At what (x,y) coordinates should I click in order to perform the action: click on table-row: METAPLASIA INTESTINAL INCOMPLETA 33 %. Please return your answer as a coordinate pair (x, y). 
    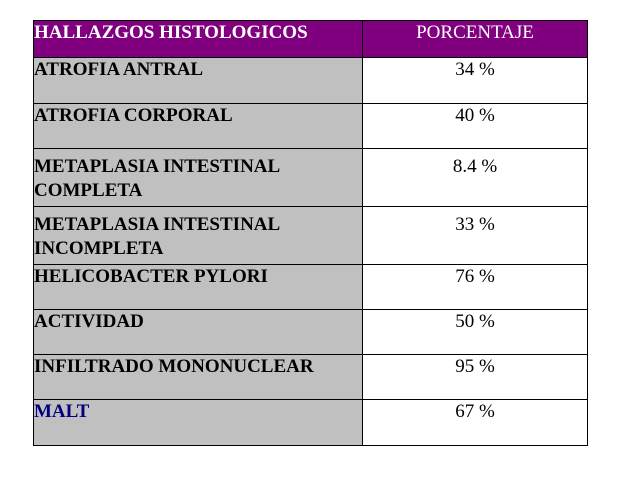
    Looking at the image, I should click on (310, 235).